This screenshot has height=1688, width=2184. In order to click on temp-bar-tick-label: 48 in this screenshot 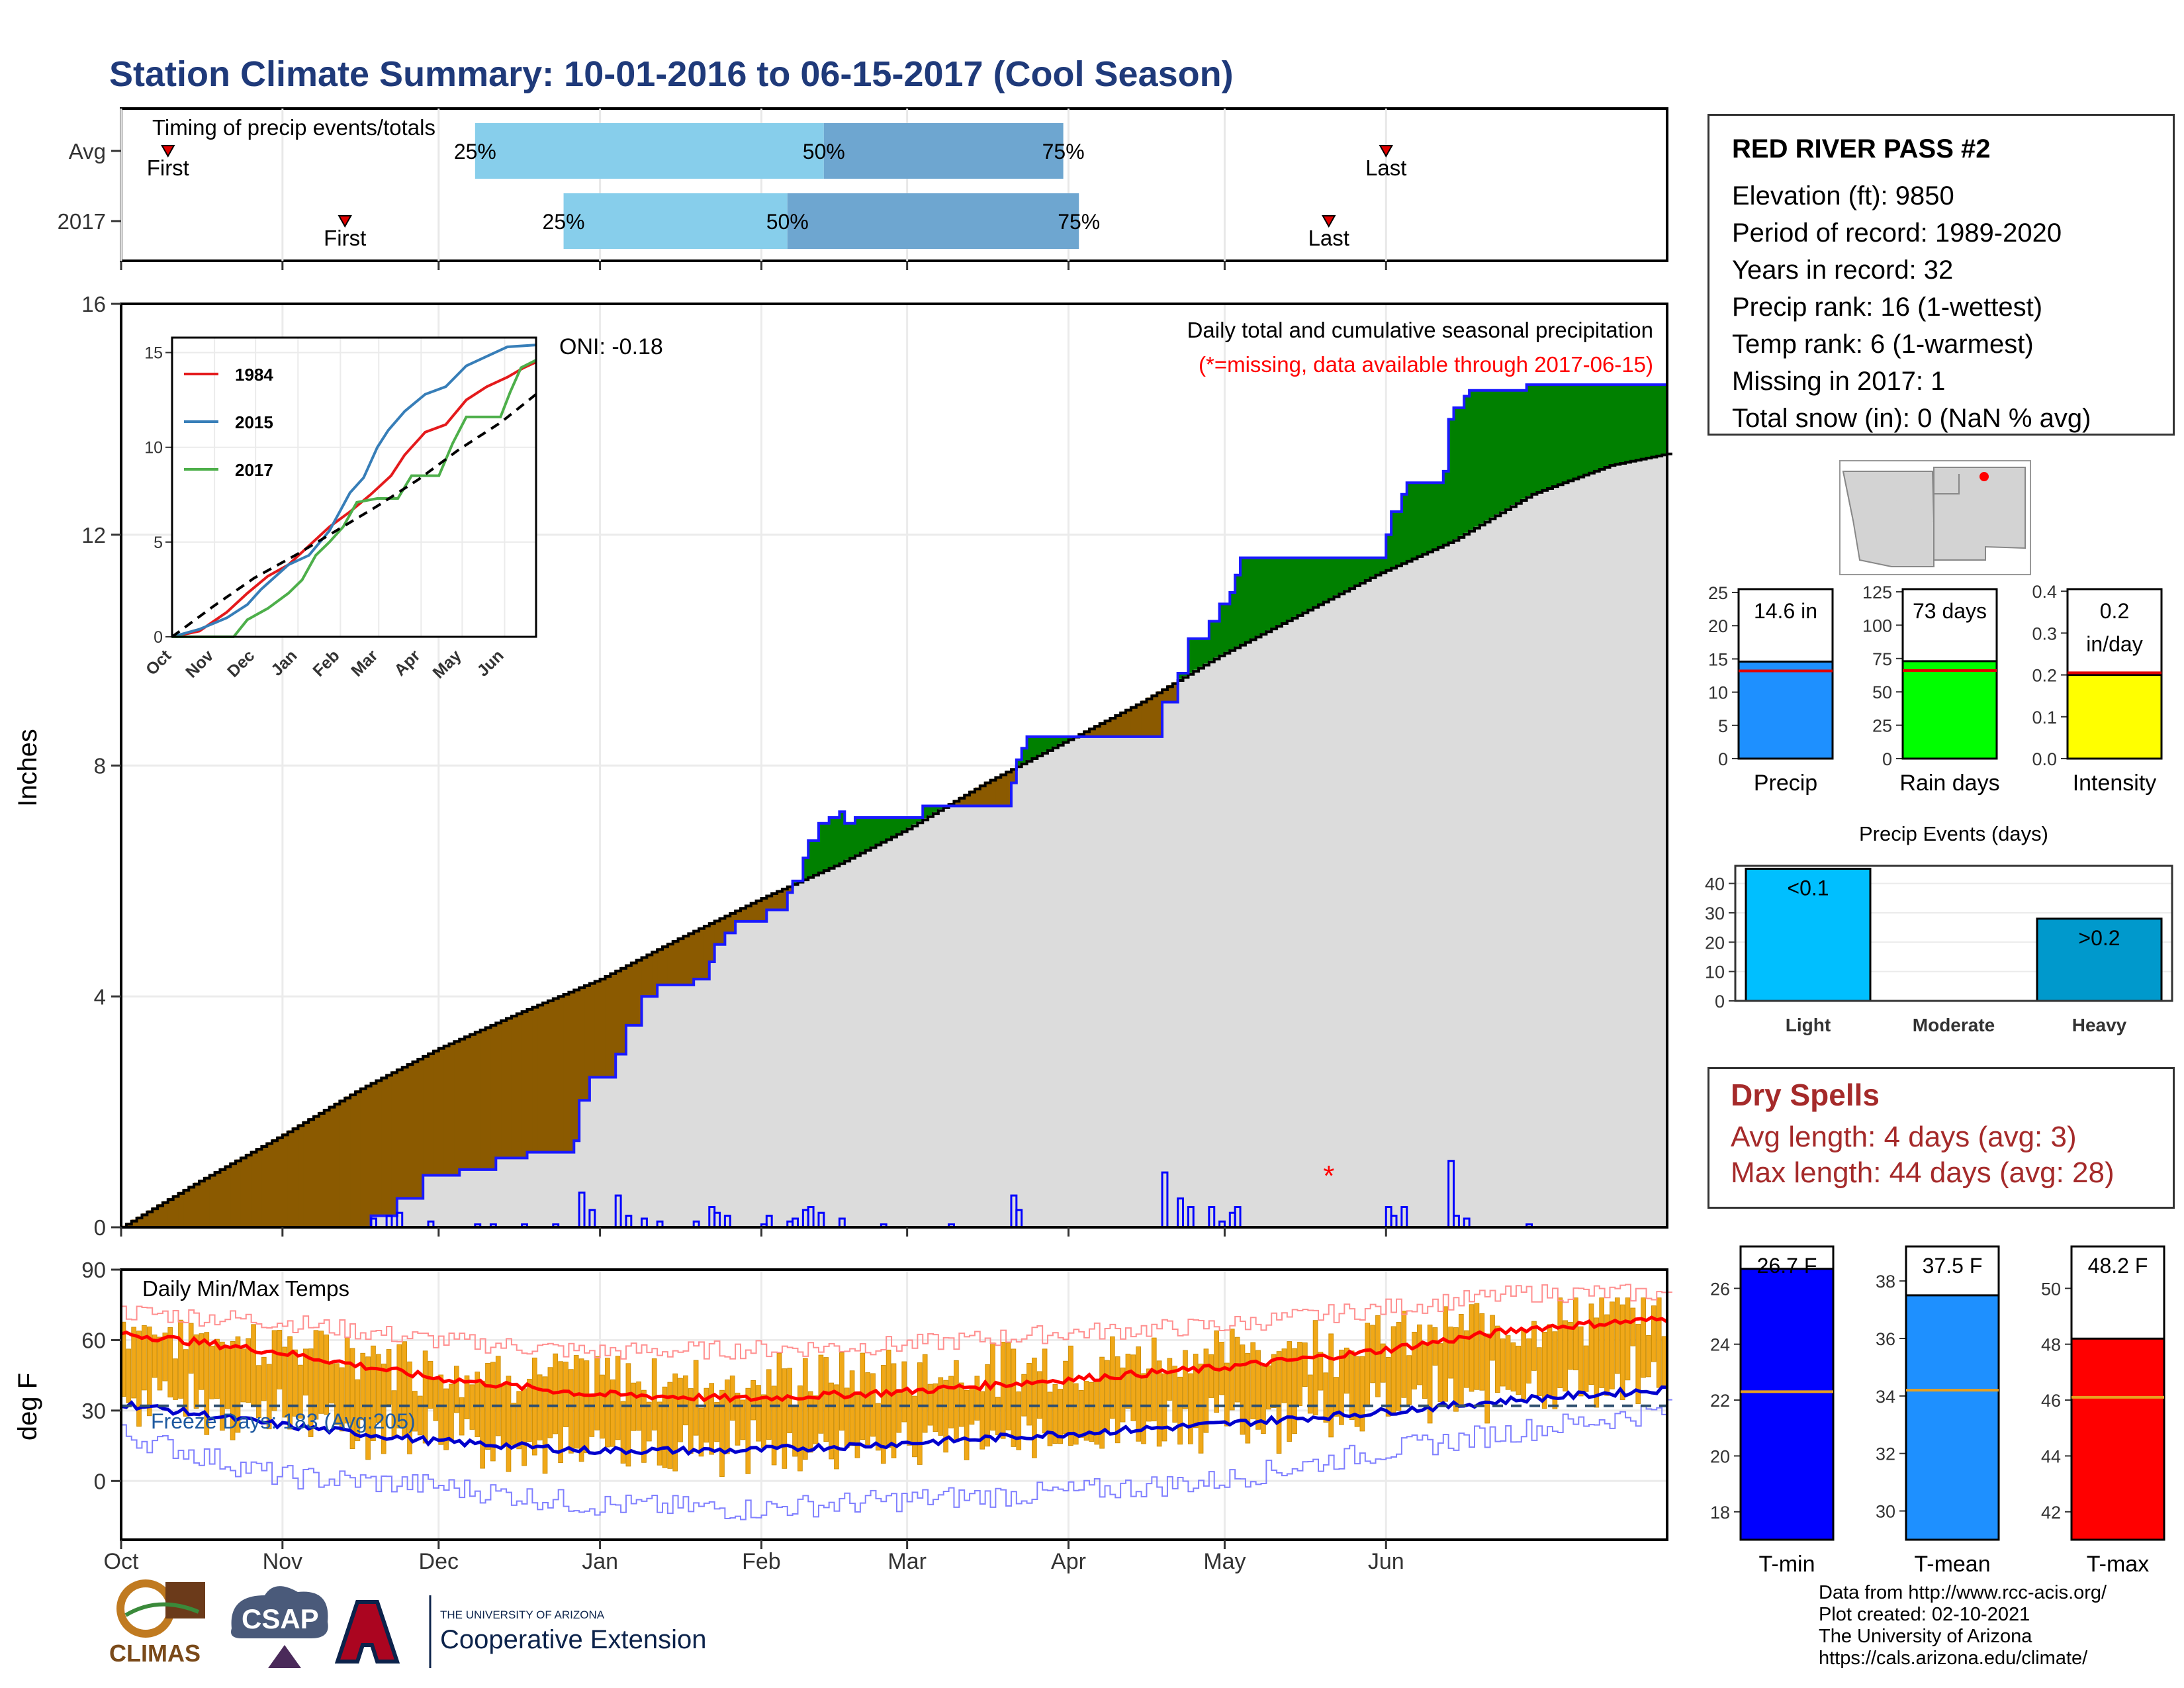, I will do `click(2051, 1345)`.